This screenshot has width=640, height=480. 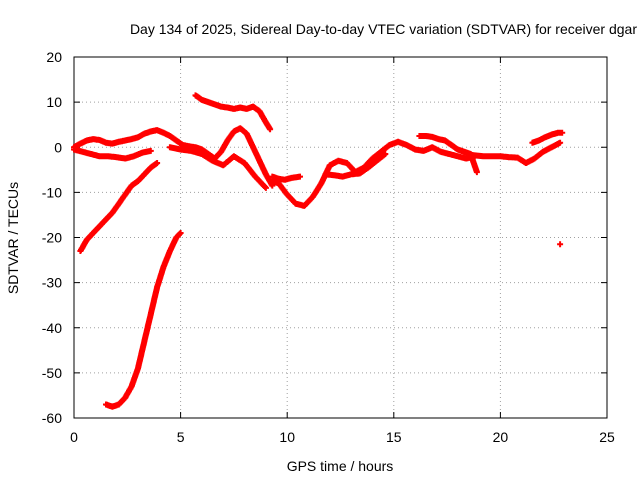 What do you see at coordinates (52, 238) in the screenshot?
I see `y-tick-label: -20` at bounding box center [52, 238].